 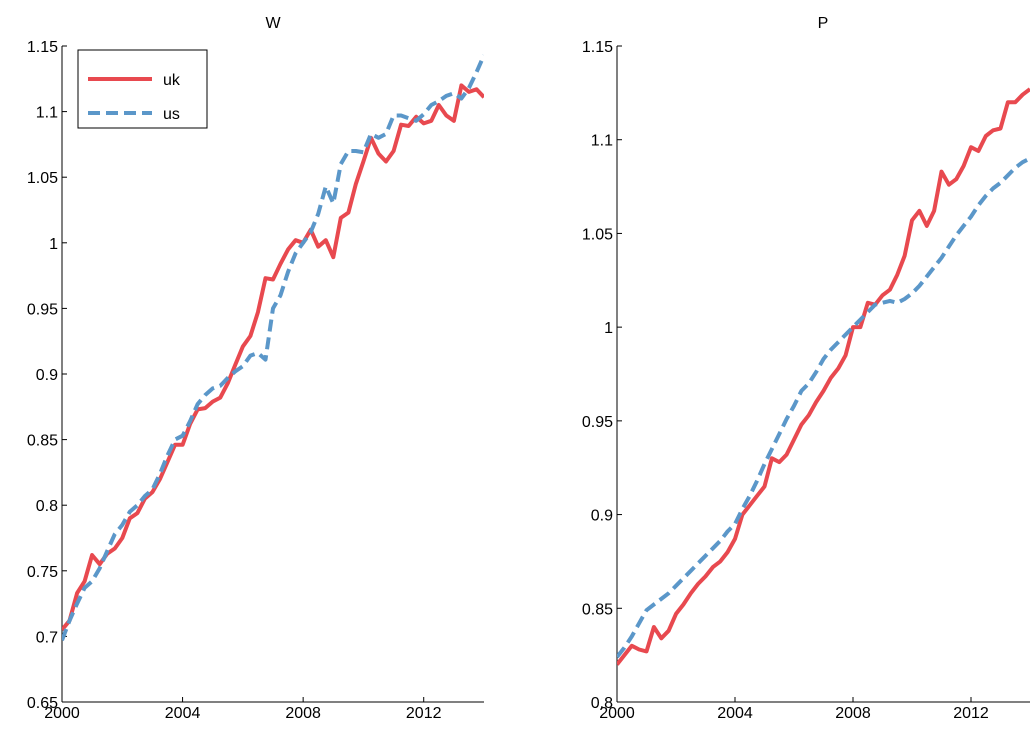 What do you see at coordinates (171, 114) in the screenshot?
I see `legend-label-us: us` at bounding box center [171, 114].